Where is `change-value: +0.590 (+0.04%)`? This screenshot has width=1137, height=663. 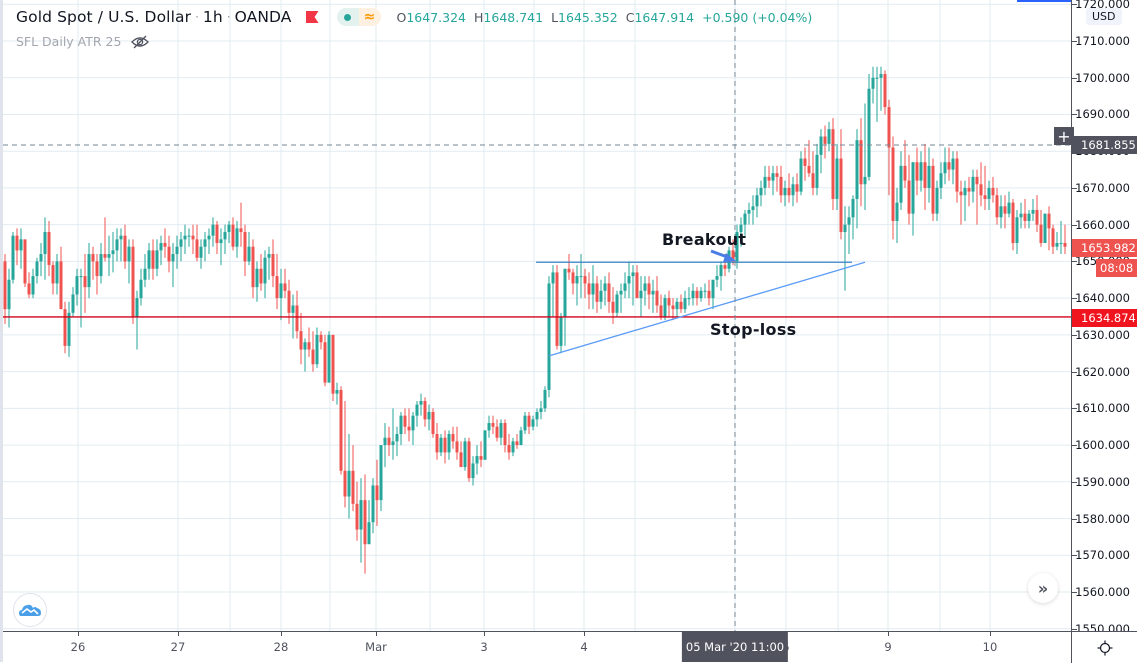
change-value: +0.590 (+0.04%) is located at coordinates (757, 17).